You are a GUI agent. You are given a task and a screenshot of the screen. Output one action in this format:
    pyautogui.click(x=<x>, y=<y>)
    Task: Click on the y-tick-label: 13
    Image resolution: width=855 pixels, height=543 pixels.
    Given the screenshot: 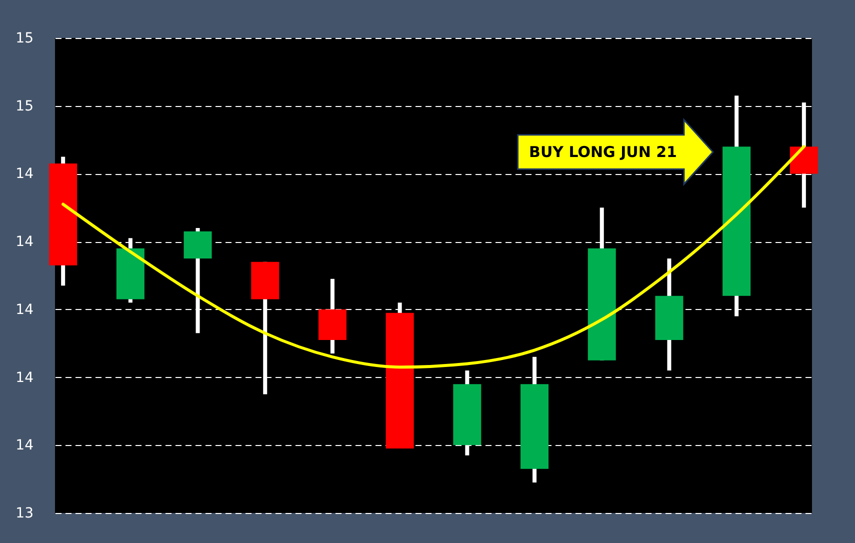 What is the action you would take?
    pyautogui.click(x=25, y=514)
    